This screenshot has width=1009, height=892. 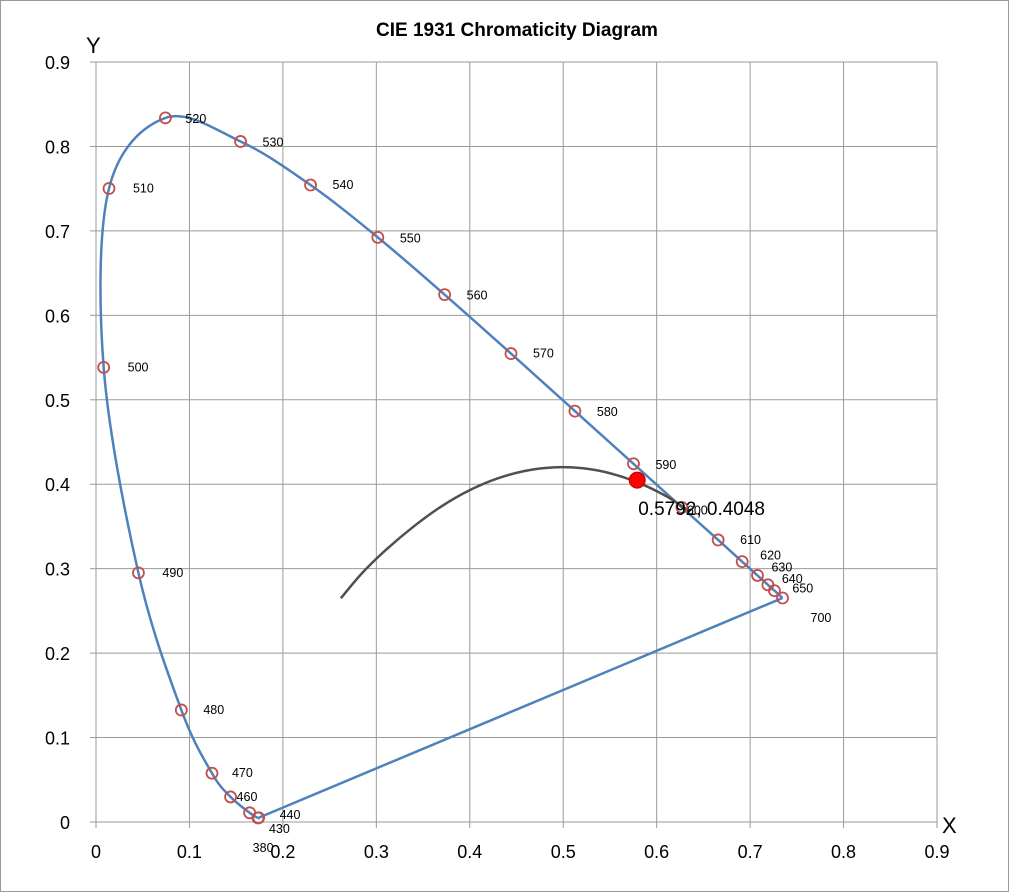 I want to click on wavelength-label: 590, so click(x=665, y=465).